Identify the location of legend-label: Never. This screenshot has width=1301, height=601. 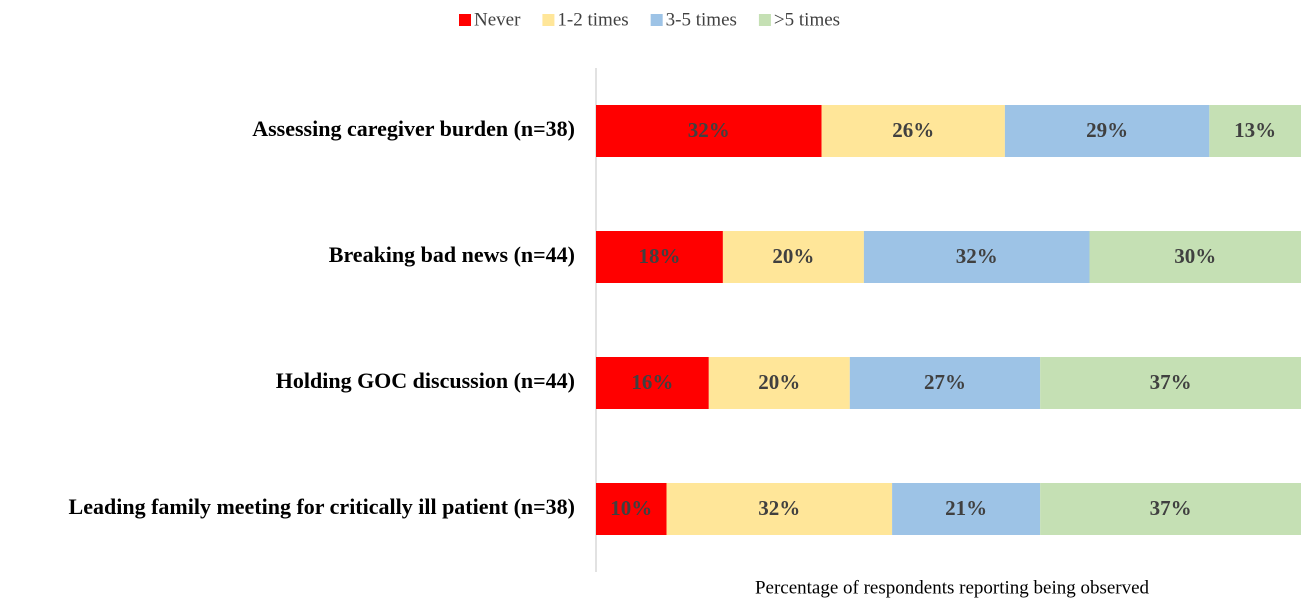
(497, 19).